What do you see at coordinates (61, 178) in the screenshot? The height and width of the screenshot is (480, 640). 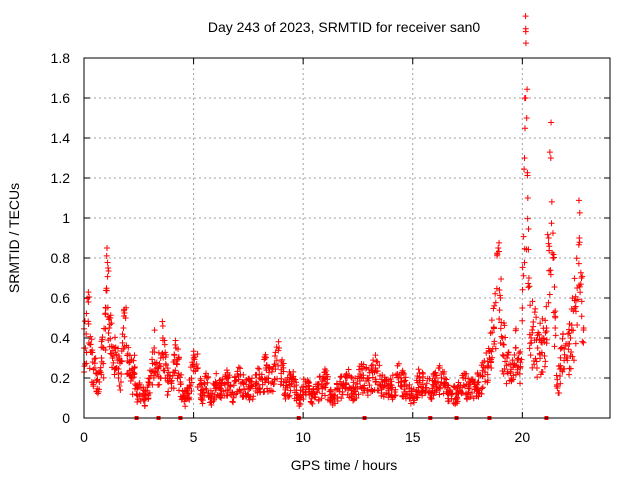 I see `y-tick-label: 1.2` at bounding box center [61, 178].